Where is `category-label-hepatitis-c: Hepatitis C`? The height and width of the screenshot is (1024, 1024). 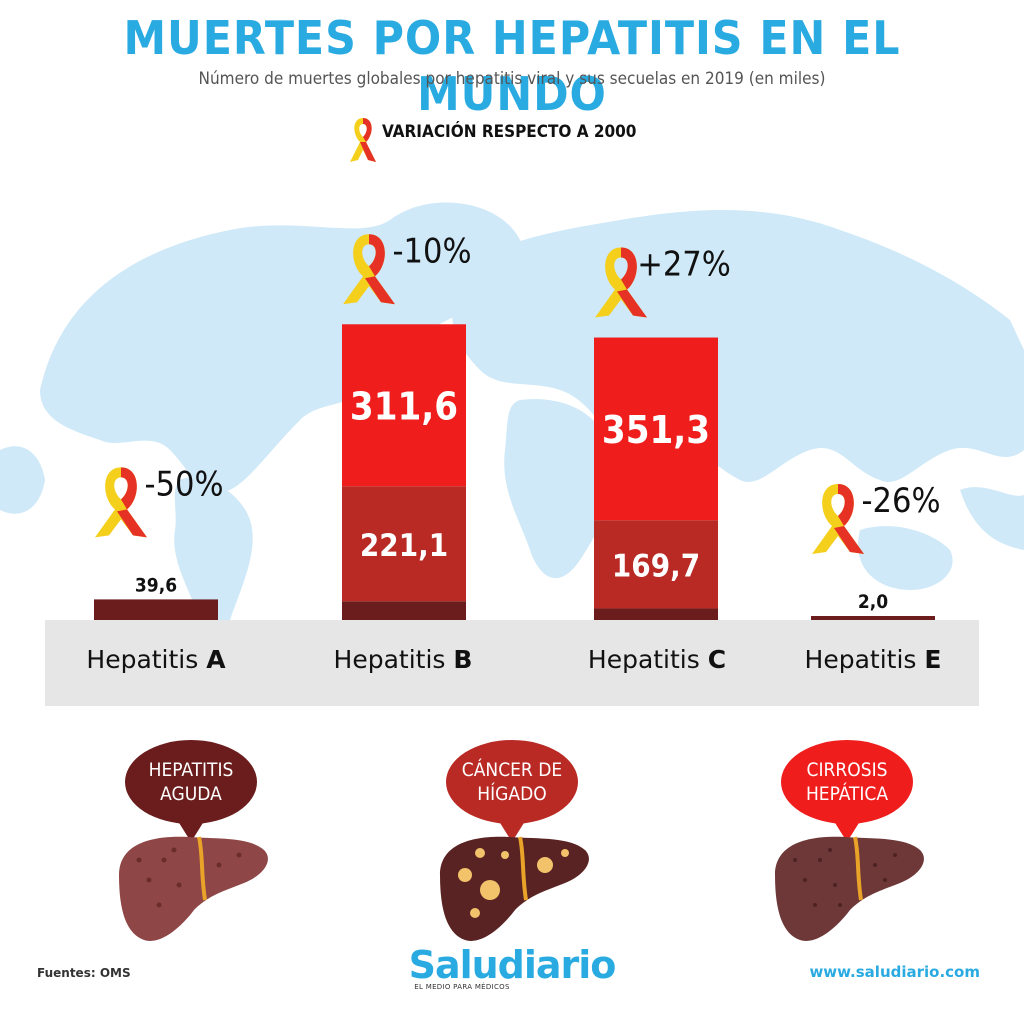 category-label-hepatitis-c: Hepatitis C is located at coordinates (657, 659).